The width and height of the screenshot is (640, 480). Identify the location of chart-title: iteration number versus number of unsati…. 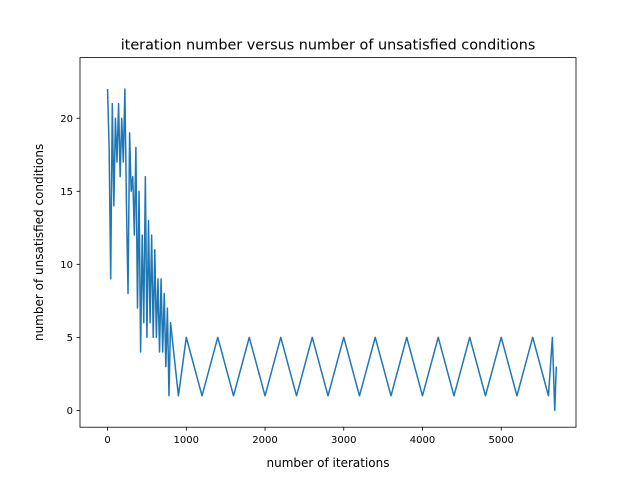
(328, 46).